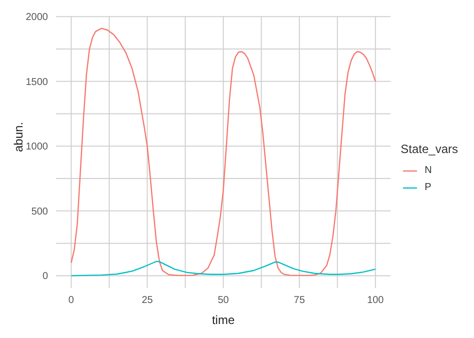 This screenshot has width=474, height=338. I want to click on x-tick-label: 100, so click(375, 300).